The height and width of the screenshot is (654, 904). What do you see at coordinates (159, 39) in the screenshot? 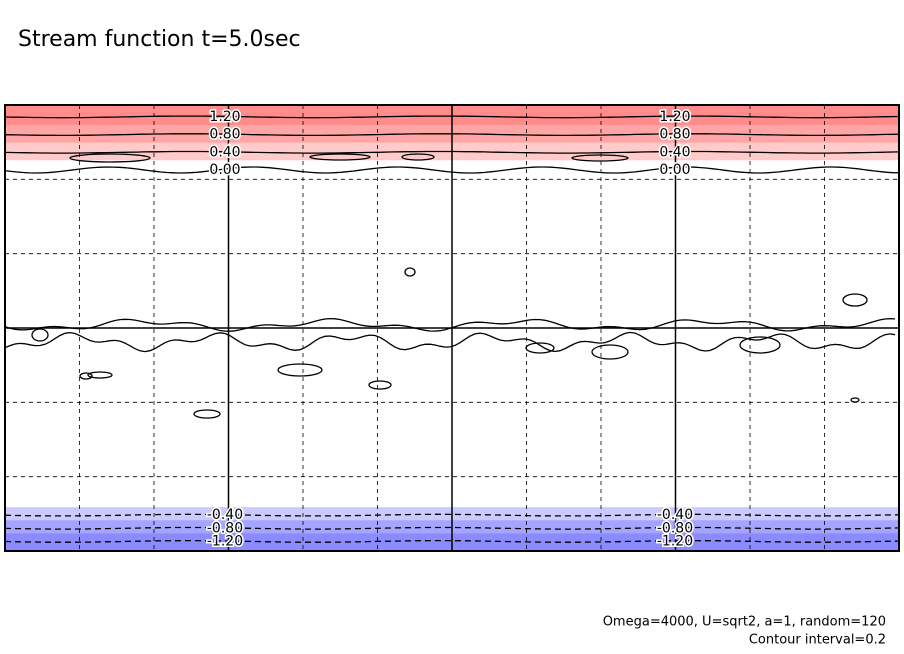
I see `chart-title: Stream function t=5.0sec` at bounding box center [159, 39].